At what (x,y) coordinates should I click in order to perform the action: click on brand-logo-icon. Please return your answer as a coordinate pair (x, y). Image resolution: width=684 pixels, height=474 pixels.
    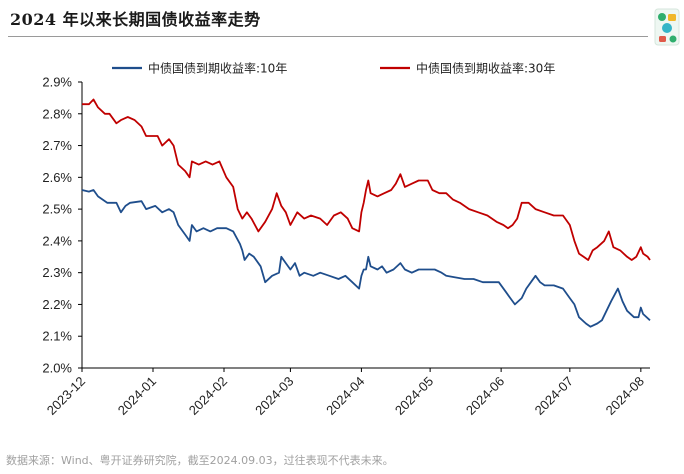
    Looking at the image, I should click on (667, 27).